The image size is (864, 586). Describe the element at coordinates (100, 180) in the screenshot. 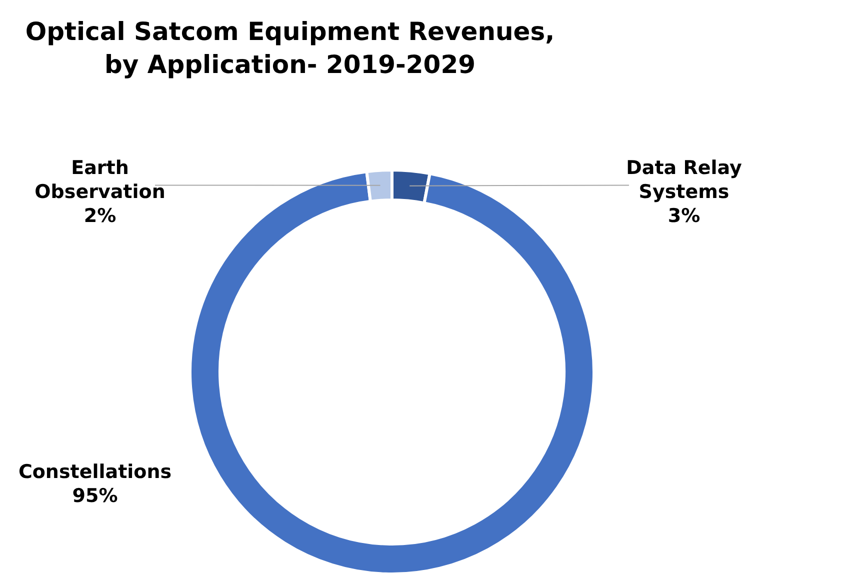

I see `slice-label: Earth Observation` at that location.